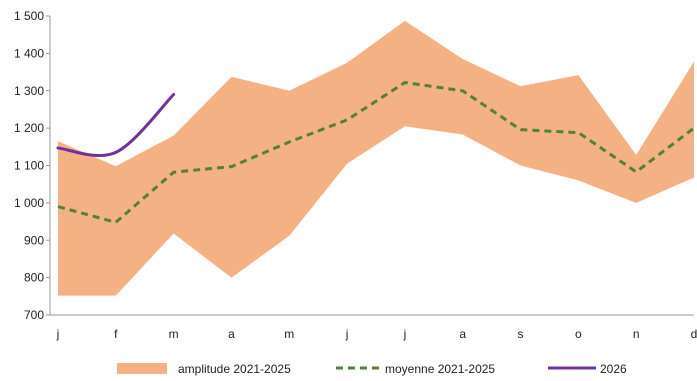 The width and height of the screenshot is (697, 381). I want to click on x-tick-label: f, so click(116, 334).